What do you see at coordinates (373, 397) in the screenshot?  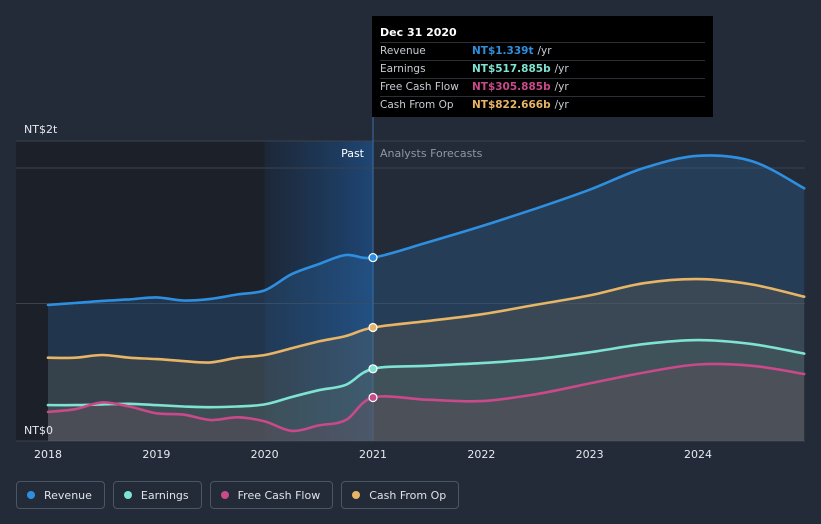 I see `free_cash_flow-marker` at bounding box center [373, 397].